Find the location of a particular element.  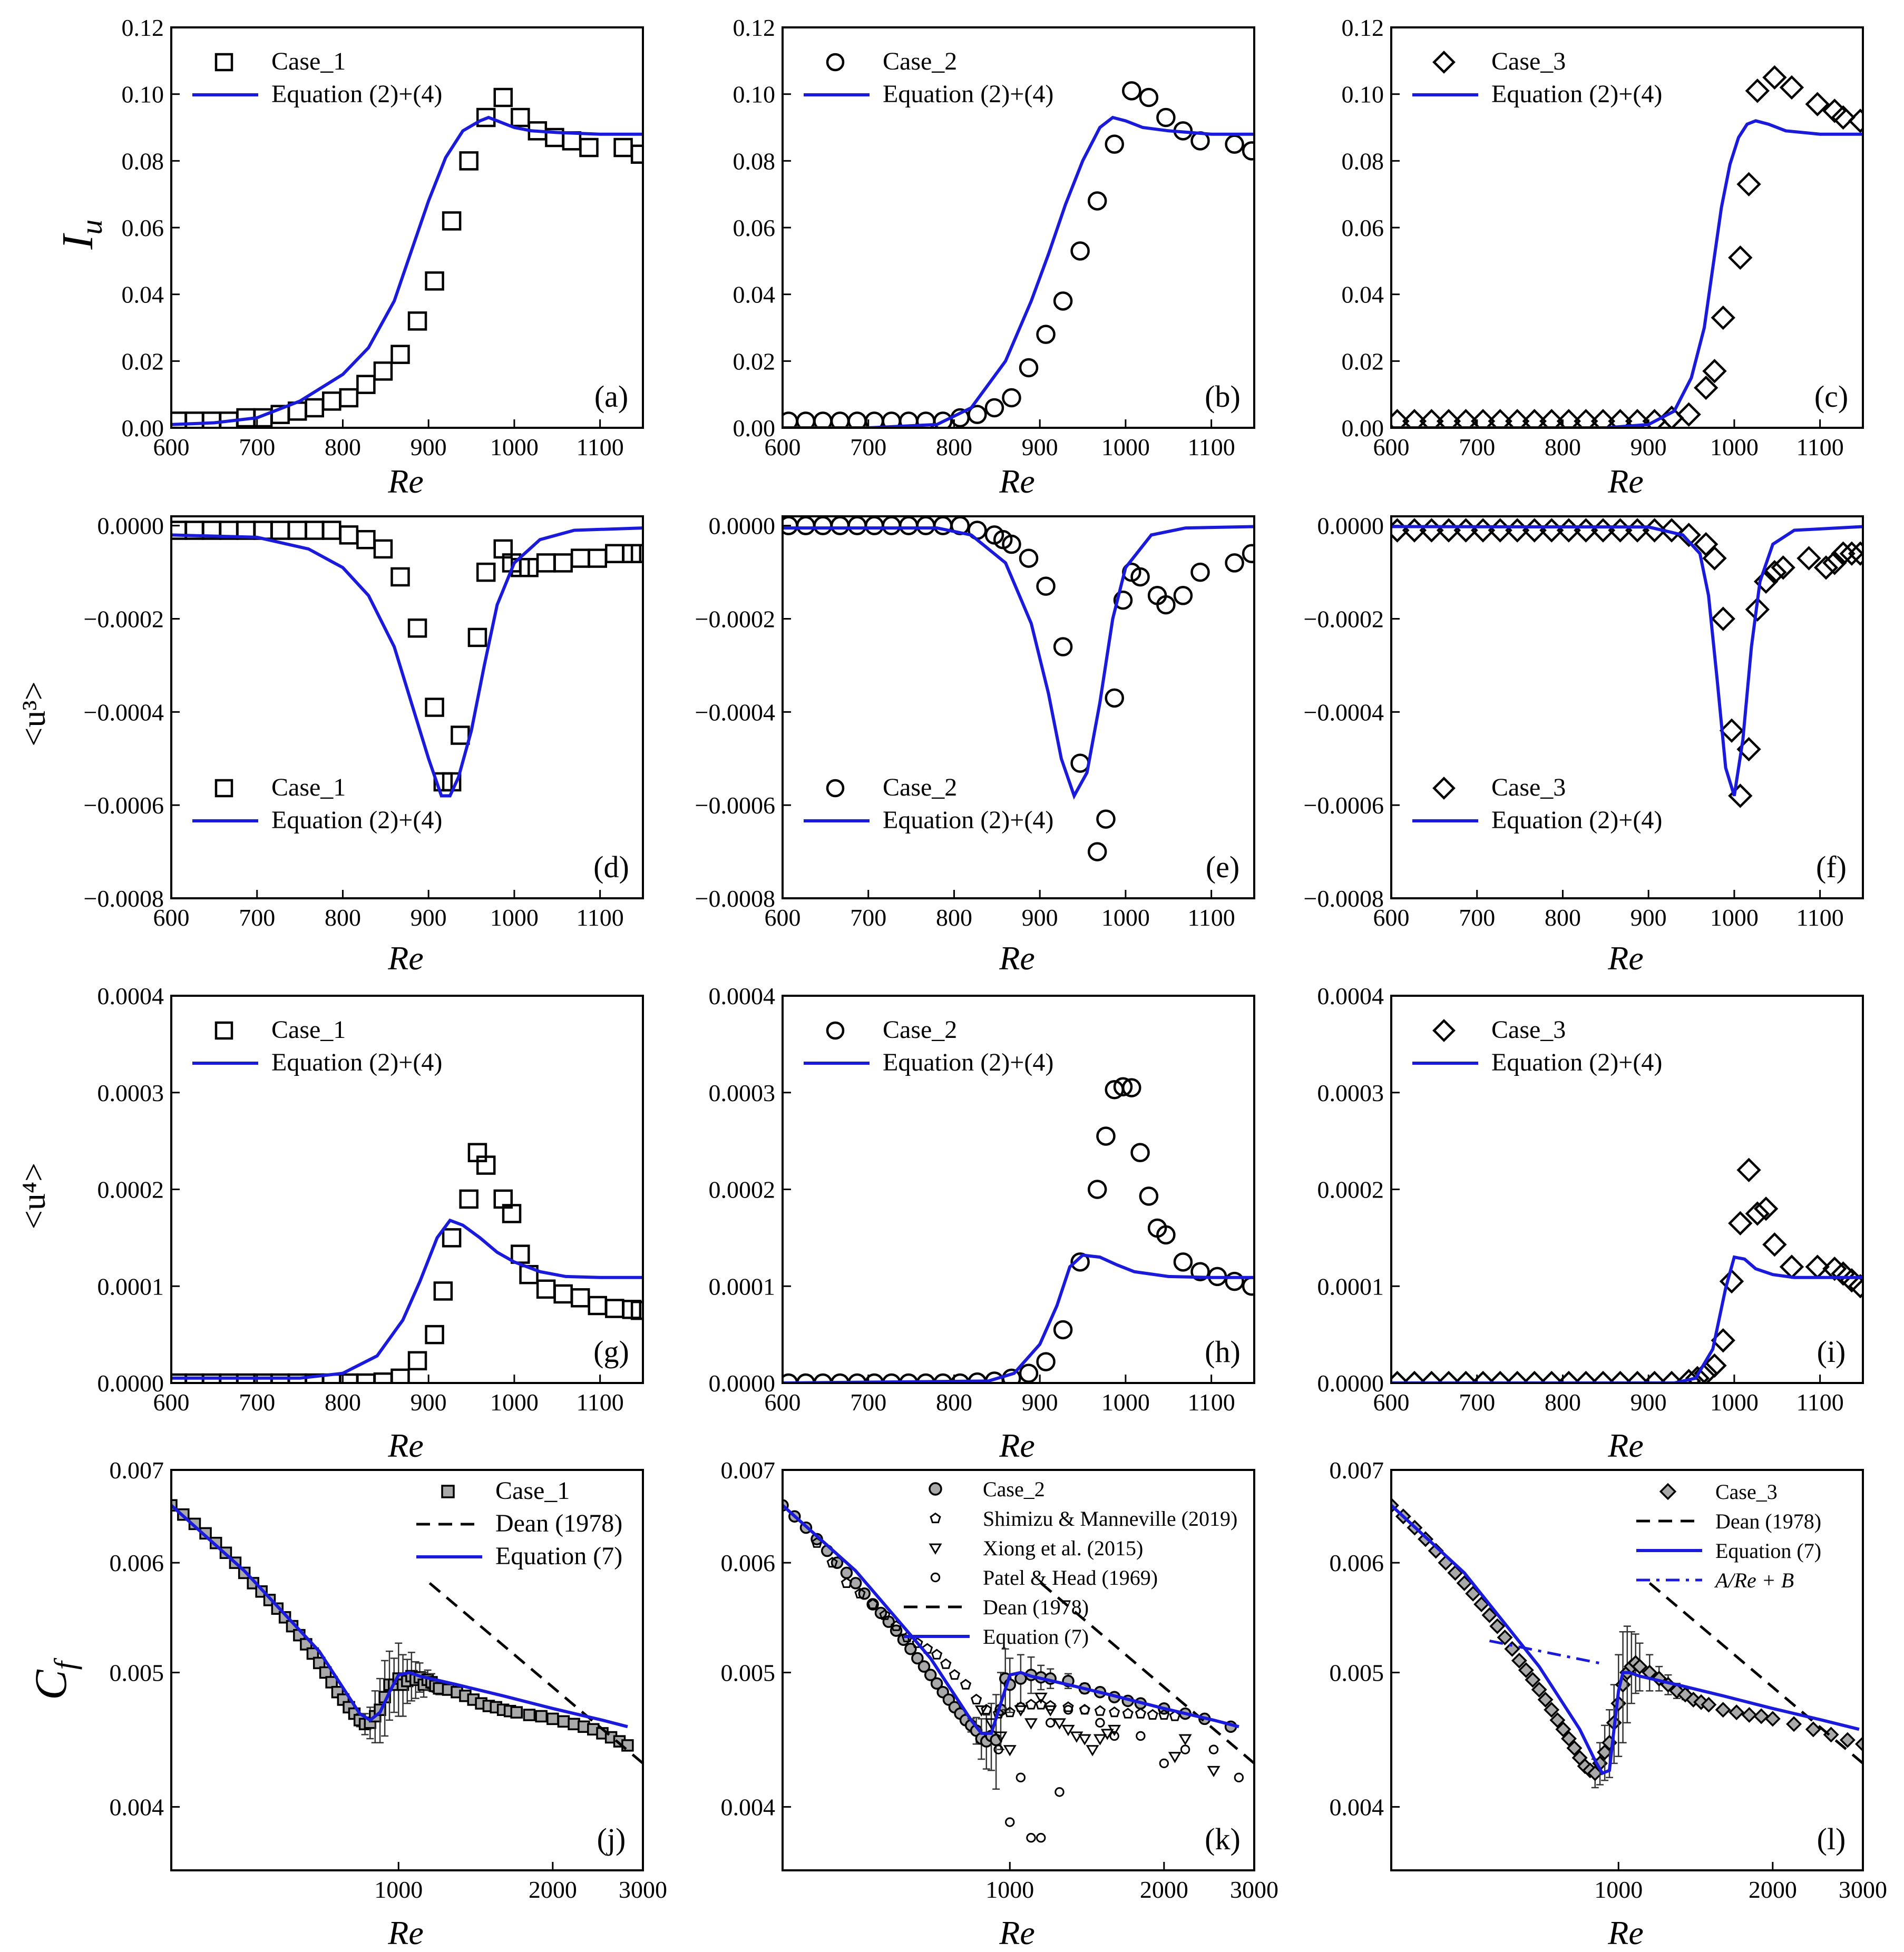

legend-label: Case_3 is located at coordinates (1528, 61).